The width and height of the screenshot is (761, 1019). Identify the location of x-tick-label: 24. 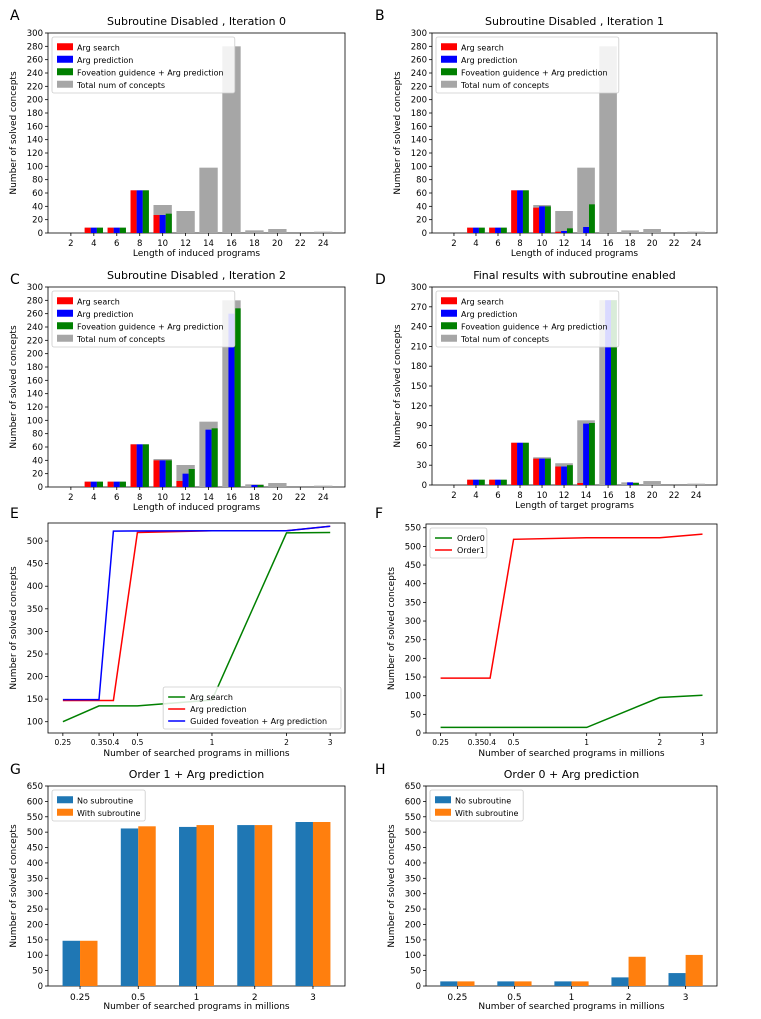
(323, 498).